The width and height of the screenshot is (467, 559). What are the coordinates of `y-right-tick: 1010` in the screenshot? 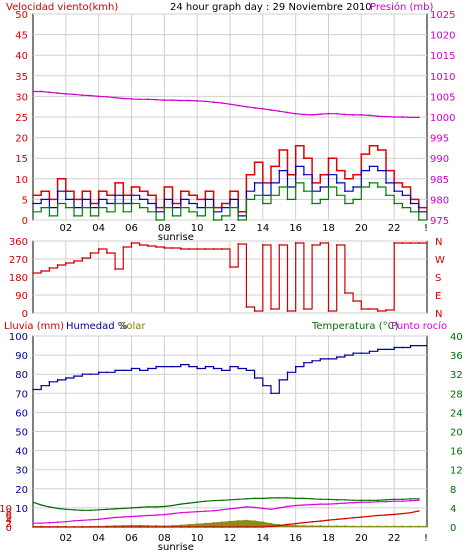 It's located at (442, 77).